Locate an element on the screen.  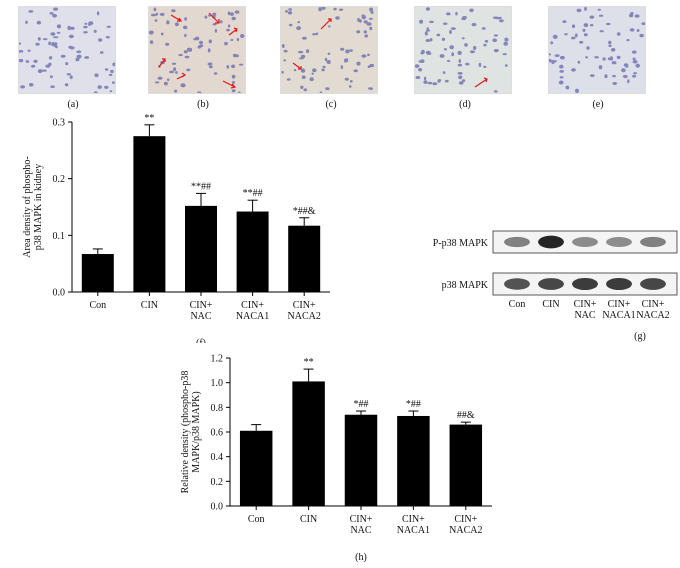
blot-lane-label: Con is located at coordinates (517, 304).